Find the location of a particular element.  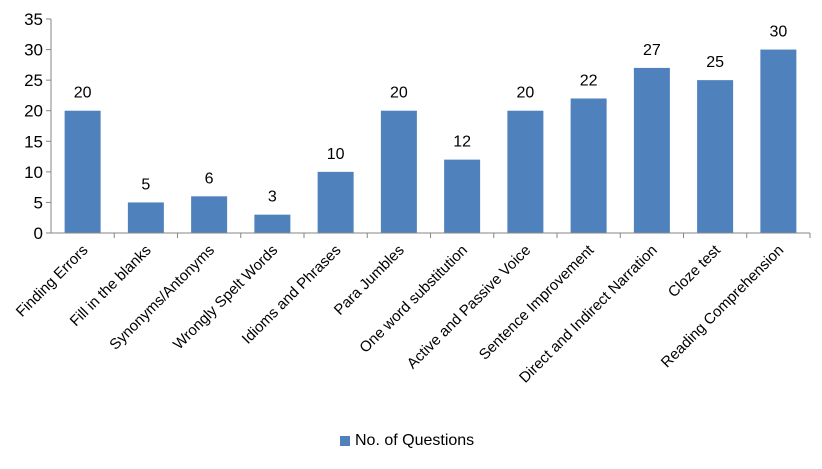

y-tick-label: 20 is located at coordinates (33, 111).